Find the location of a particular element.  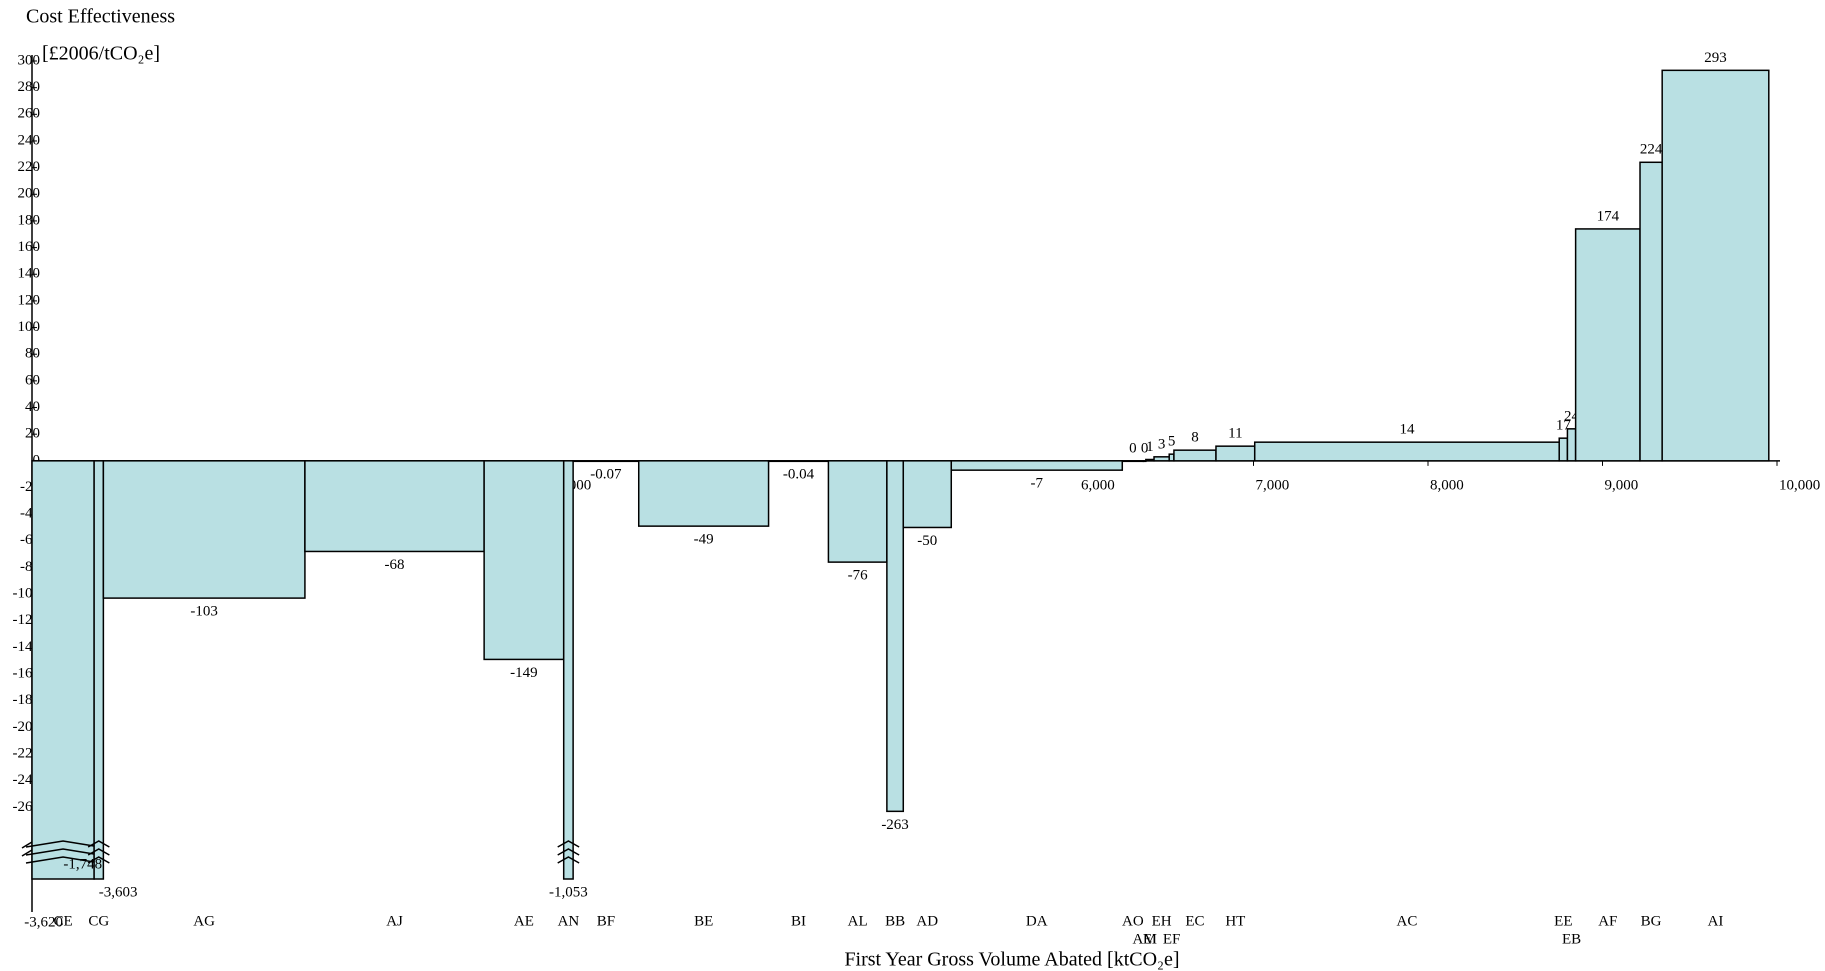

value-label: 5 is located at coordinates (1172, 442).